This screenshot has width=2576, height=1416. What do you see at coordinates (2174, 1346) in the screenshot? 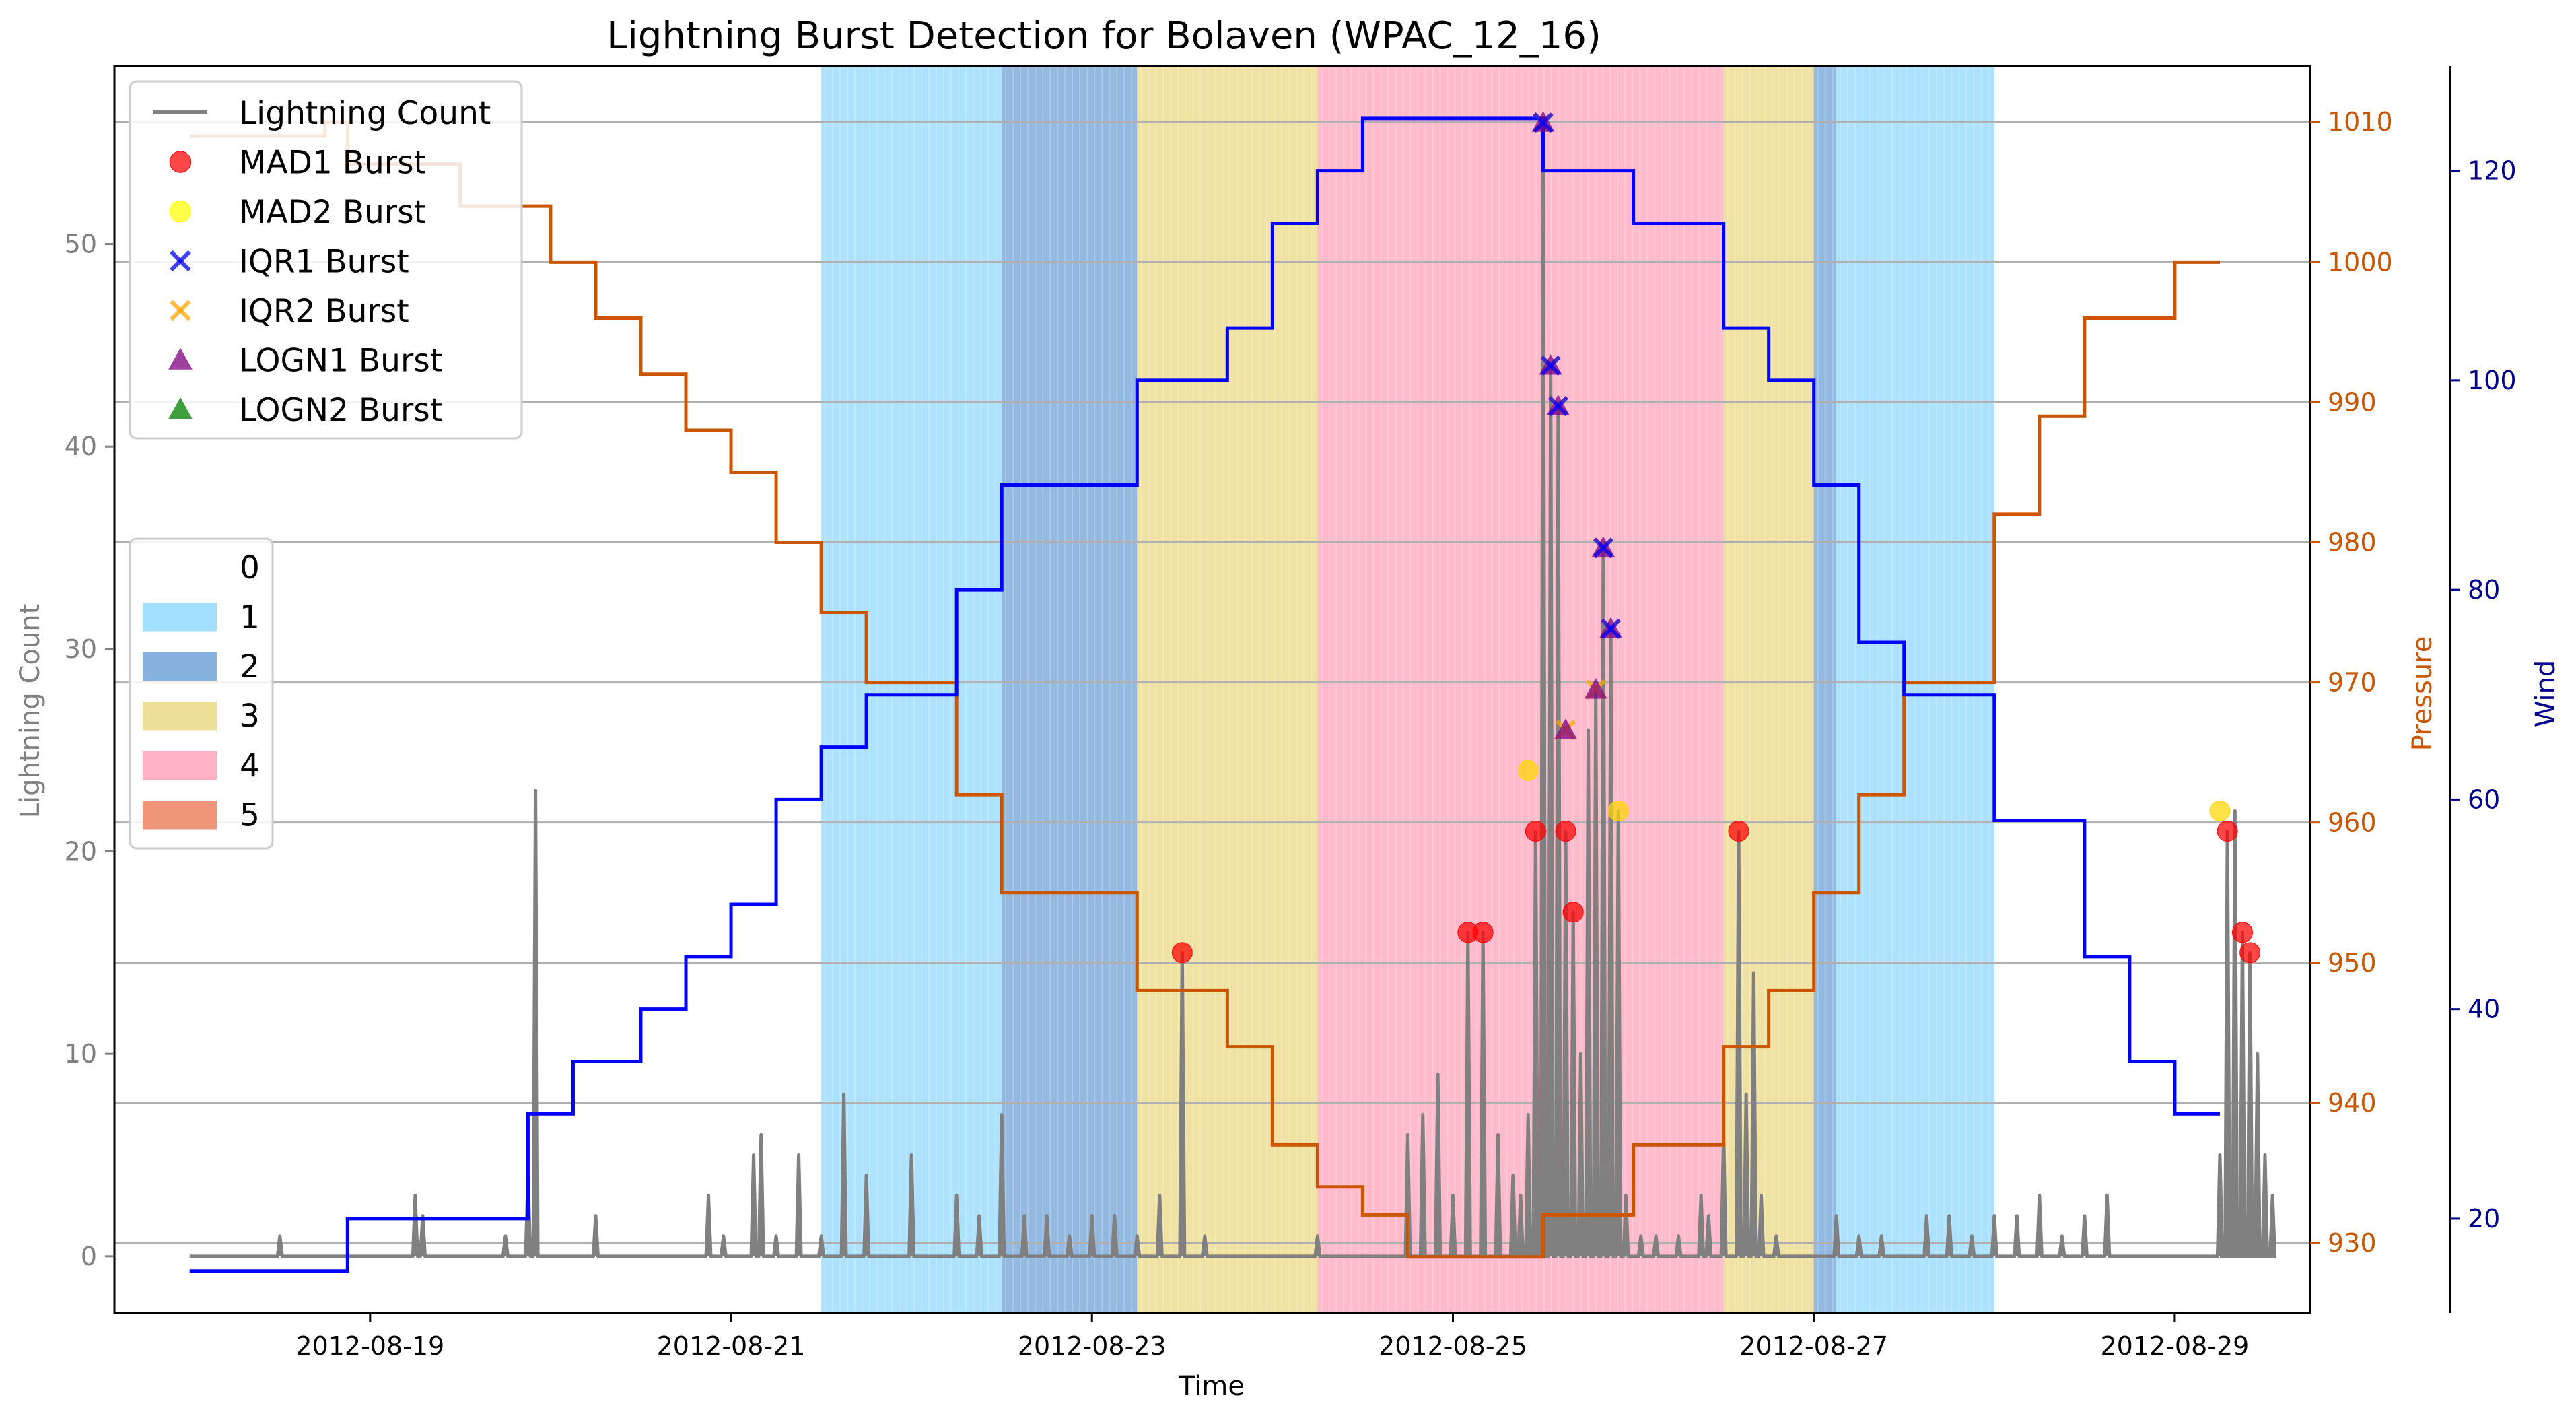
I see `x-tick-label-5: 2012-08-29` at bounding box center [2174, 1346].